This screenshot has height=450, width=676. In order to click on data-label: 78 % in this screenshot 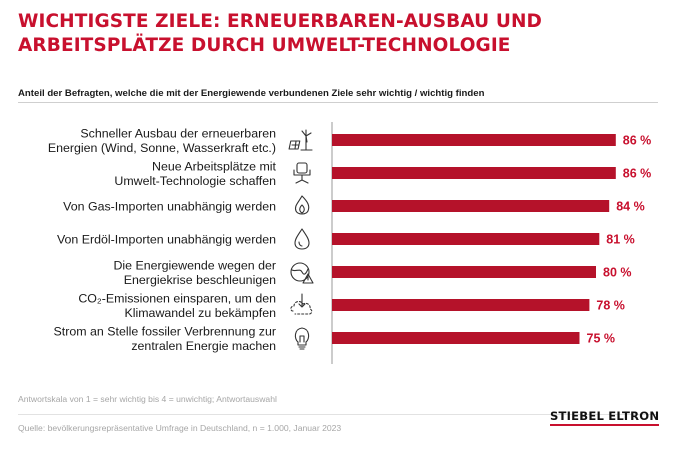, I will do `click(610, 306)`.